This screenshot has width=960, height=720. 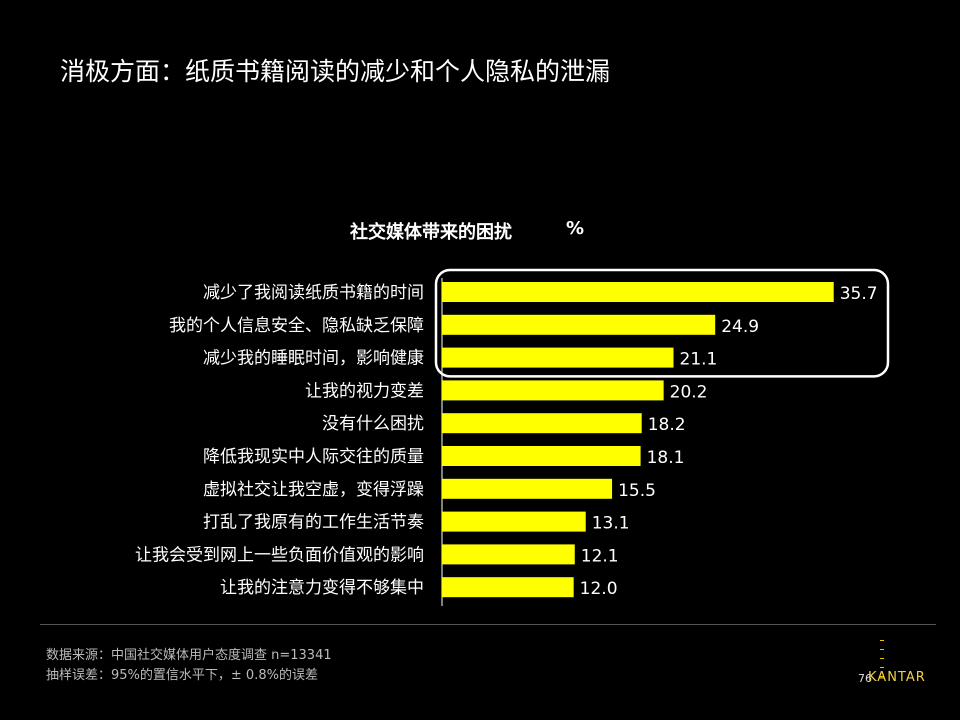 I want to click on highlight-box, so click(x=662, y=323).